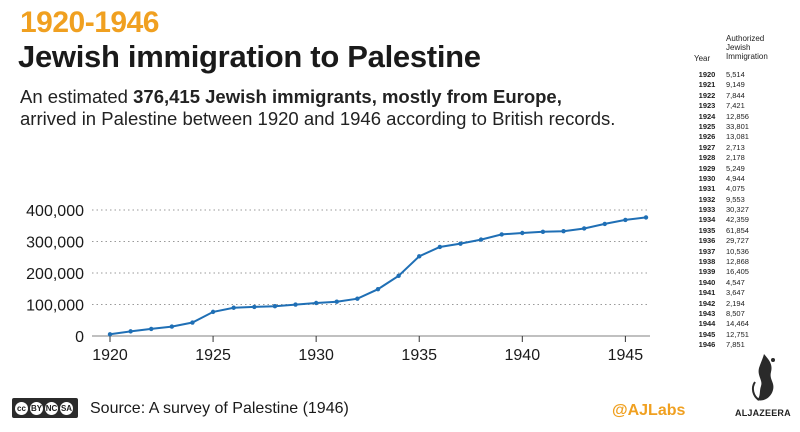 Image resolution: width=800 pixels, height=432 pixels. Describe the element at coordinates (707, 178) in the screenshot. I see `table-cell-year: 1930` at that location.